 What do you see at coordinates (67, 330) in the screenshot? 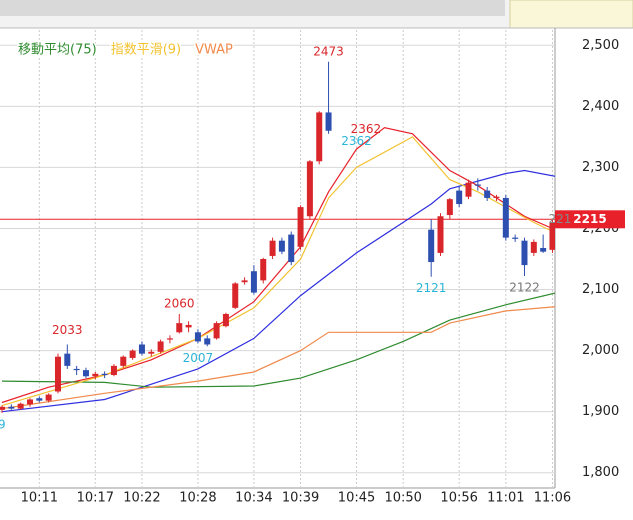
I see `annotation: 2033` at bounding box center [67, 330].